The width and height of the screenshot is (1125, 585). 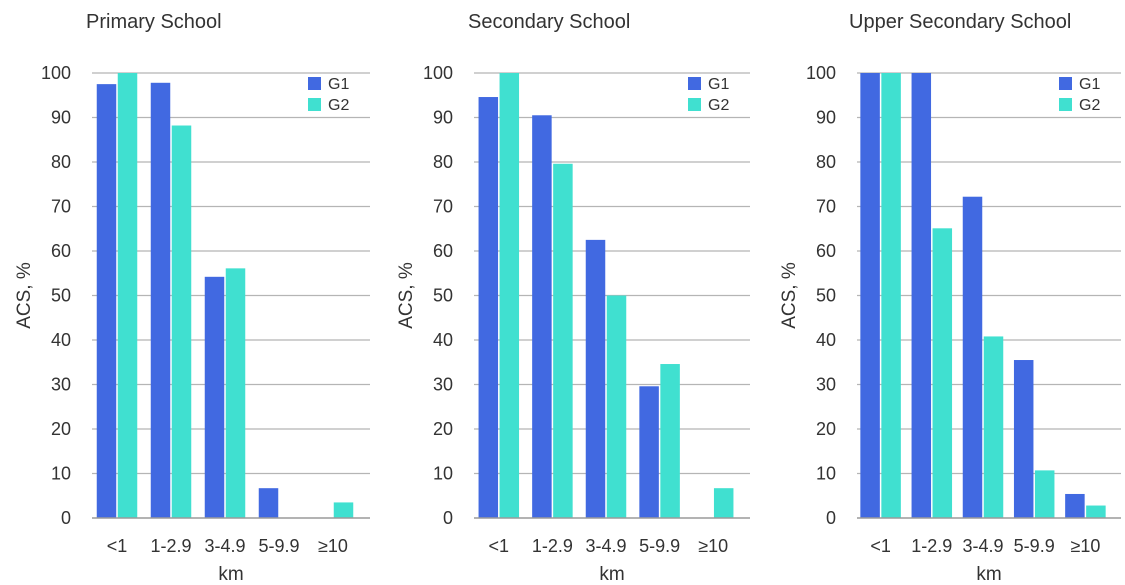 What do you see at coordinates (549, 22) in the screenshot?
I see `panel-title: Secondary School` at bounding box center [549, 22].